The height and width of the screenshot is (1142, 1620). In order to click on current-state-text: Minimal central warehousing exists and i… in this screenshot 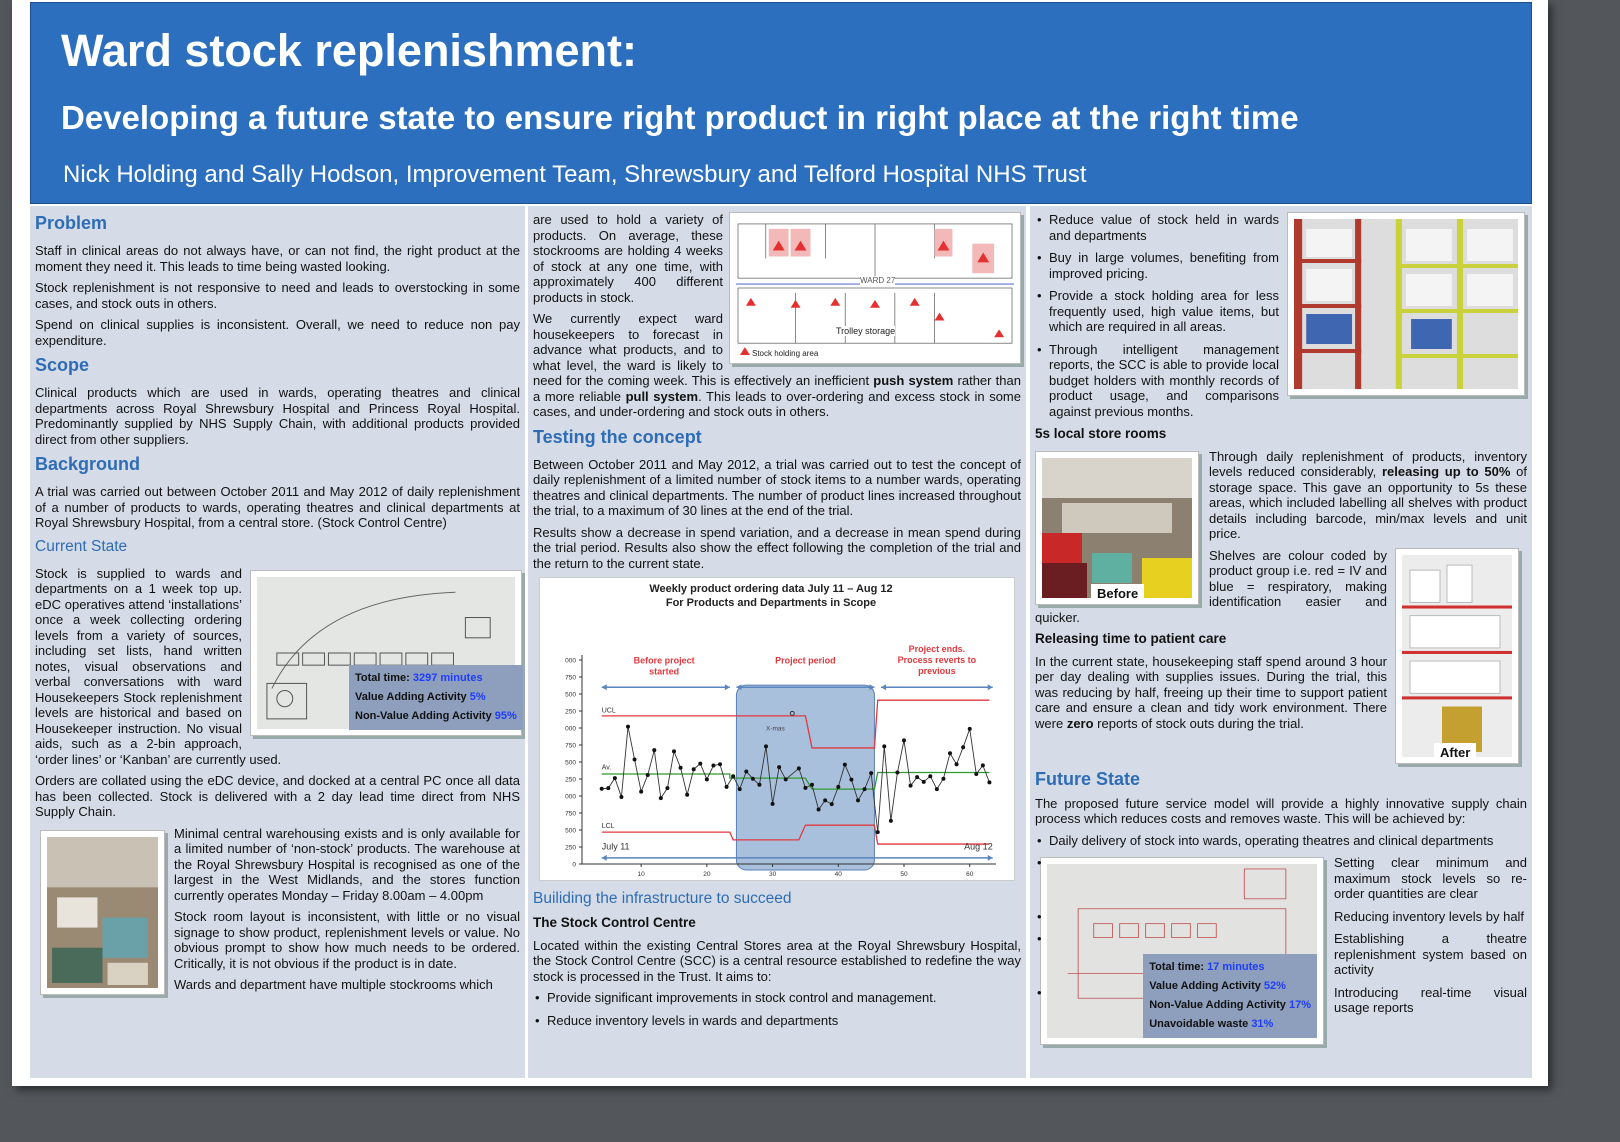, I will do `click(347, 864)`.